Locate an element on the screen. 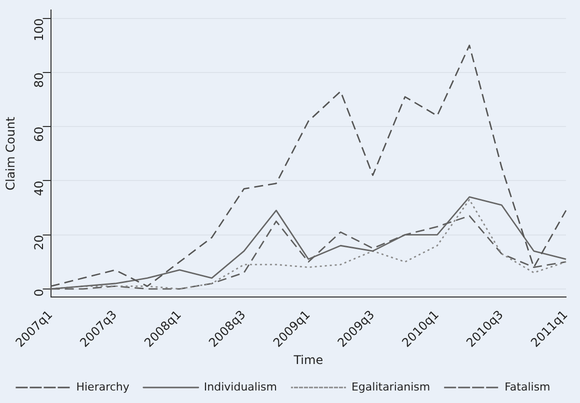 The height and width of the screenshot is (403, 580). legend-label: Hierarchy is located at coordinates (103, 387).